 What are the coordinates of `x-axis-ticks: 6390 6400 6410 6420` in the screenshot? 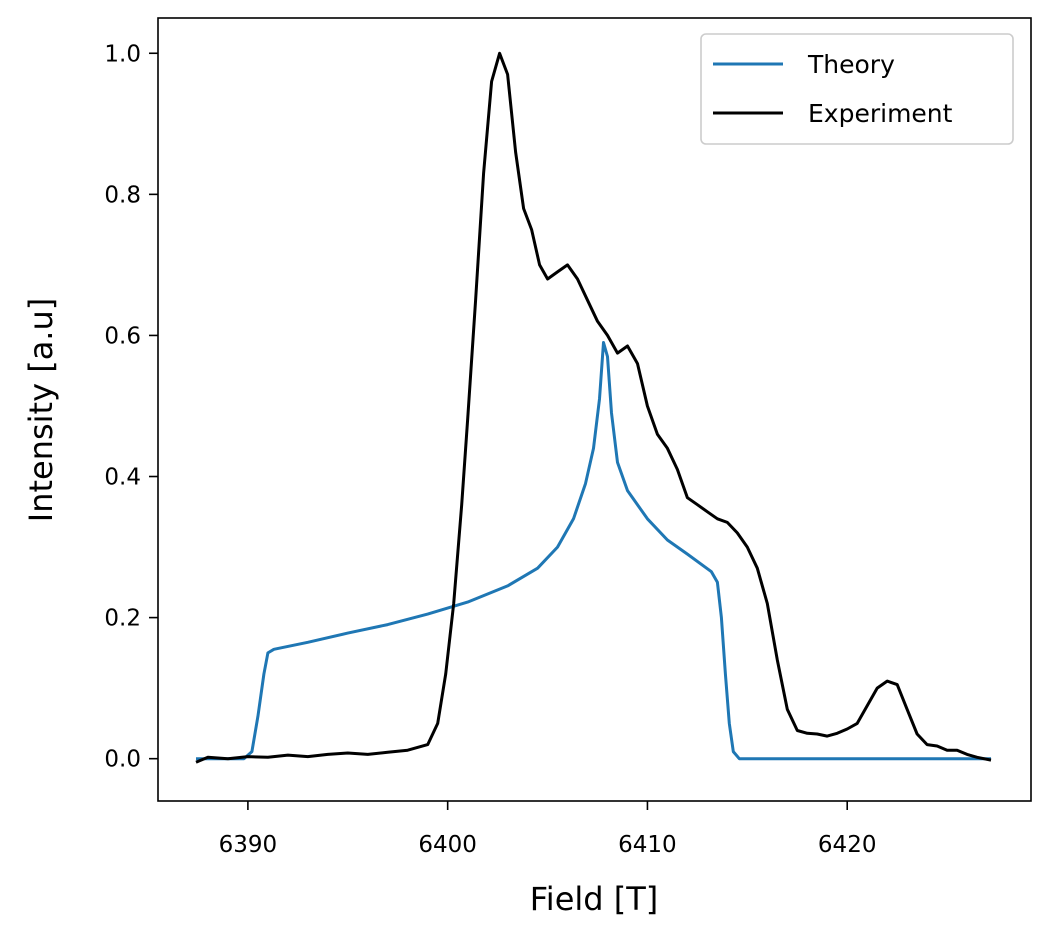 It's located at (548, 829).